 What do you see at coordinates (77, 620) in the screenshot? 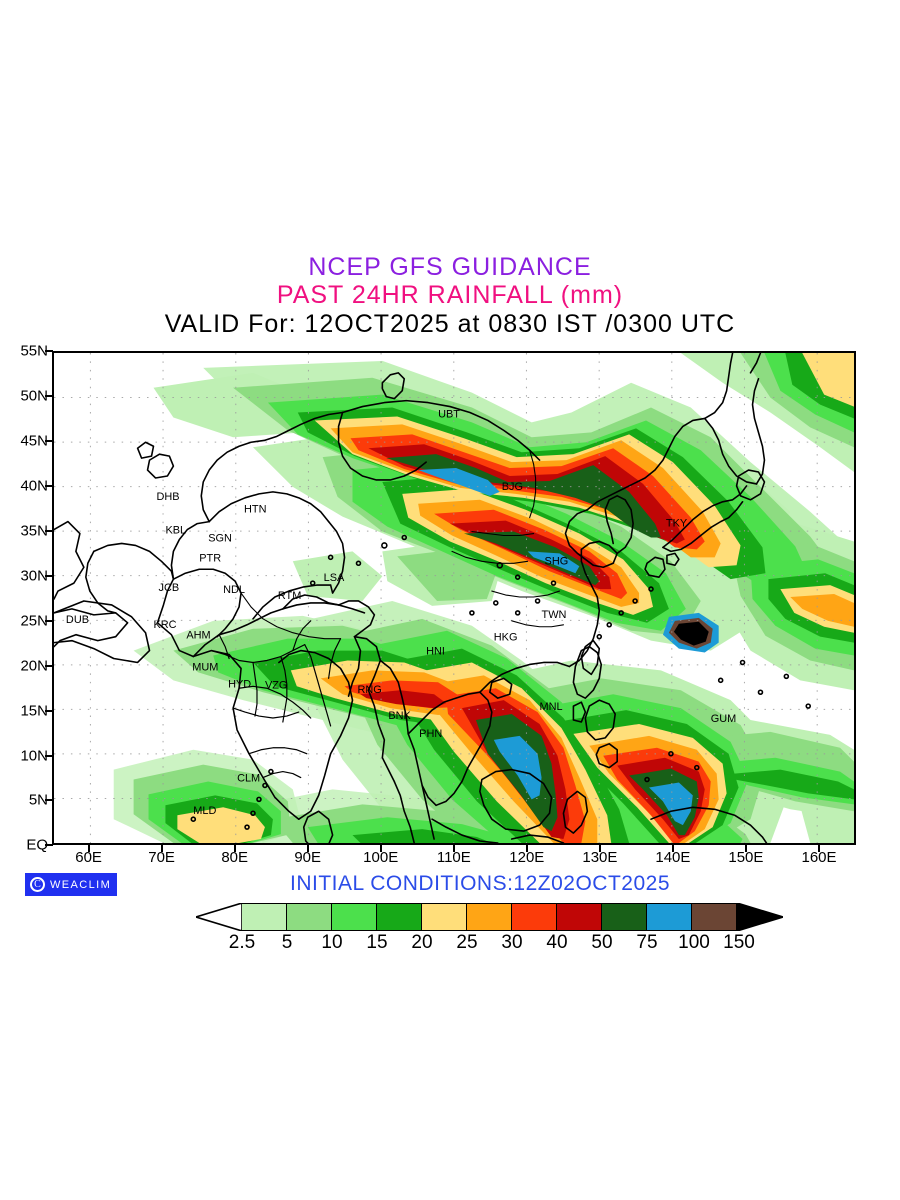
I see `svg-text: DUB` at bounding box center [77, 620].